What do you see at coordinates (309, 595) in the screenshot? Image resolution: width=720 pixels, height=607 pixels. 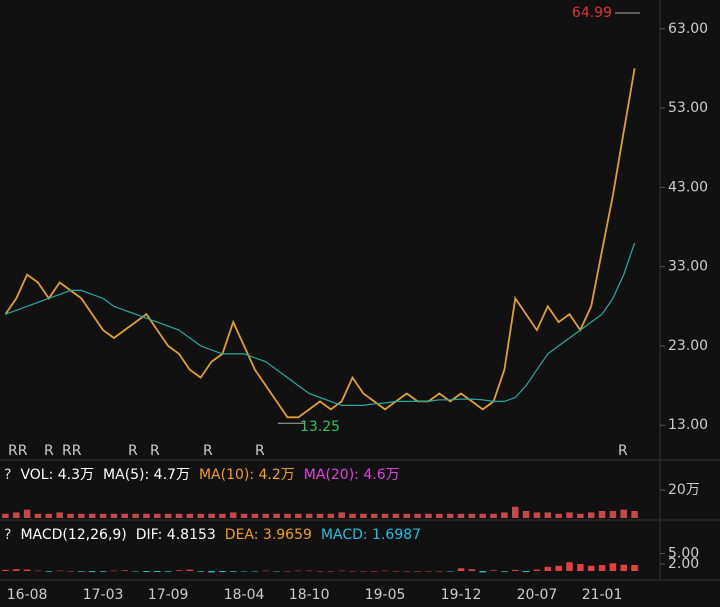 I see `x-tick-label: 18-10` at bounding box center [309, 595].